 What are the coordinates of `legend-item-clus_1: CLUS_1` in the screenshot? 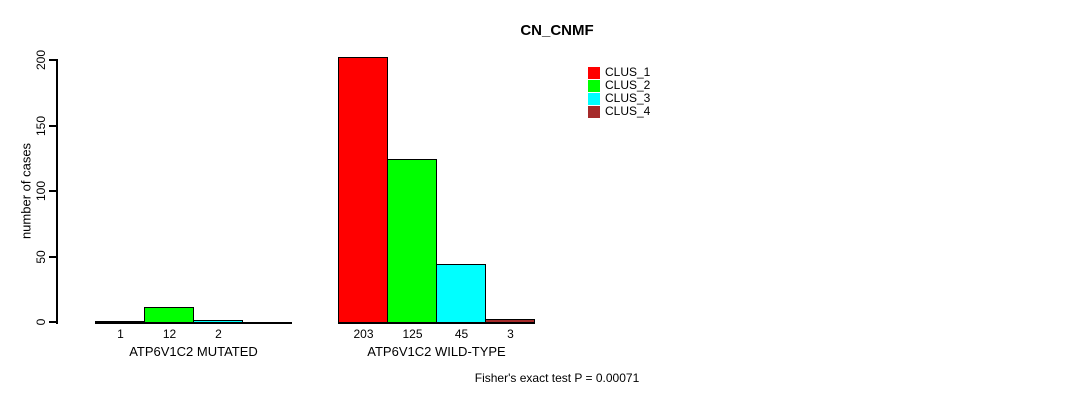 It's located at (619, 72).